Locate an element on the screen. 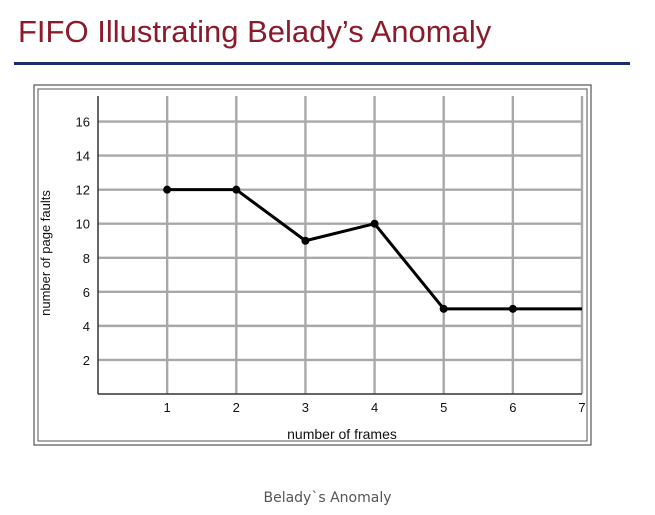 This screenshot has height=515, width=655. title-rule is located at coordinates (322, 63).